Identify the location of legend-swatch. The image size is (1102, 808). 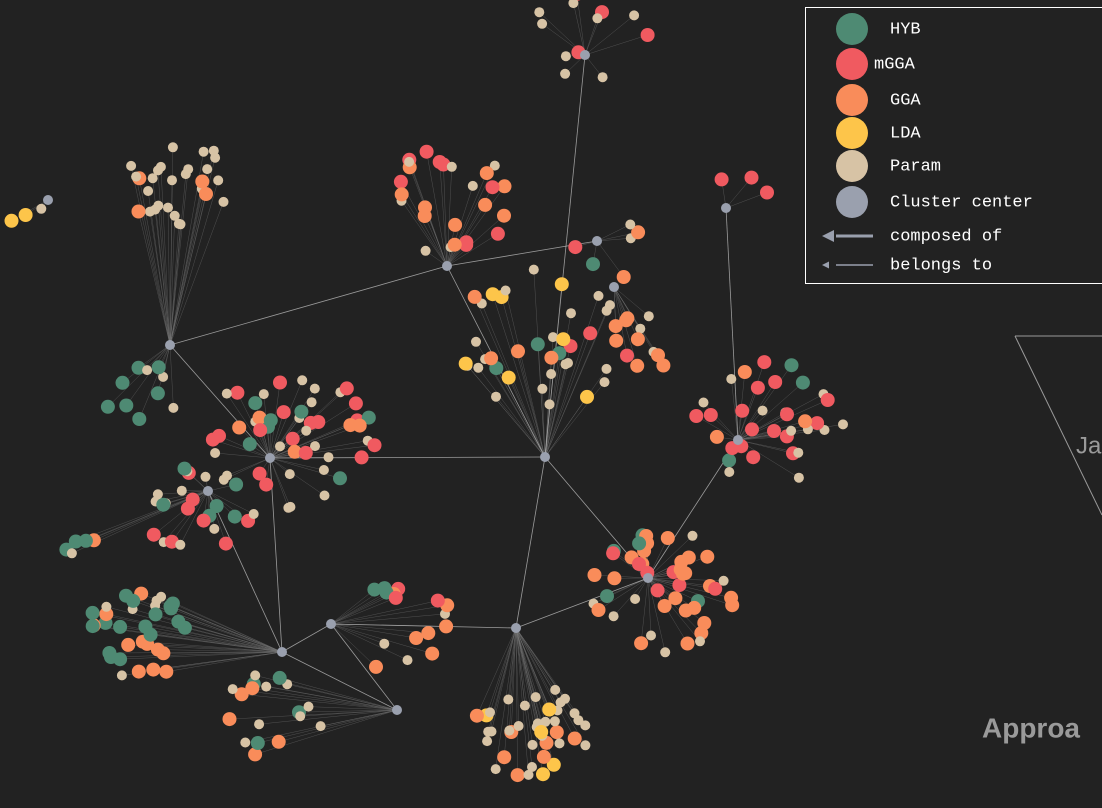
(852, 100).